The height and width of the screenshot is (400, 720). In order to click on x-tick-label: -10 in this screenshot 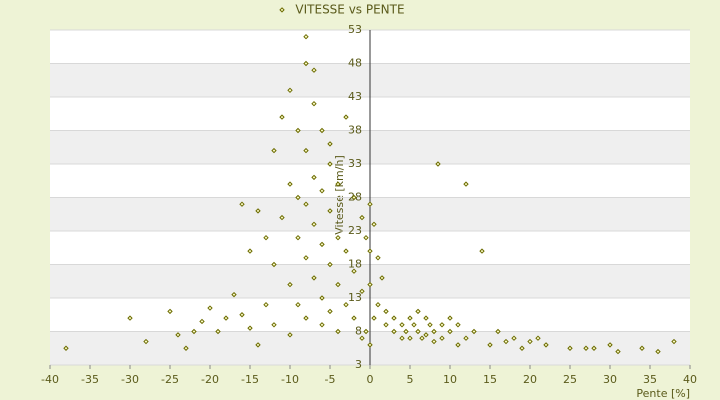, I will do `click(290, 379)`.